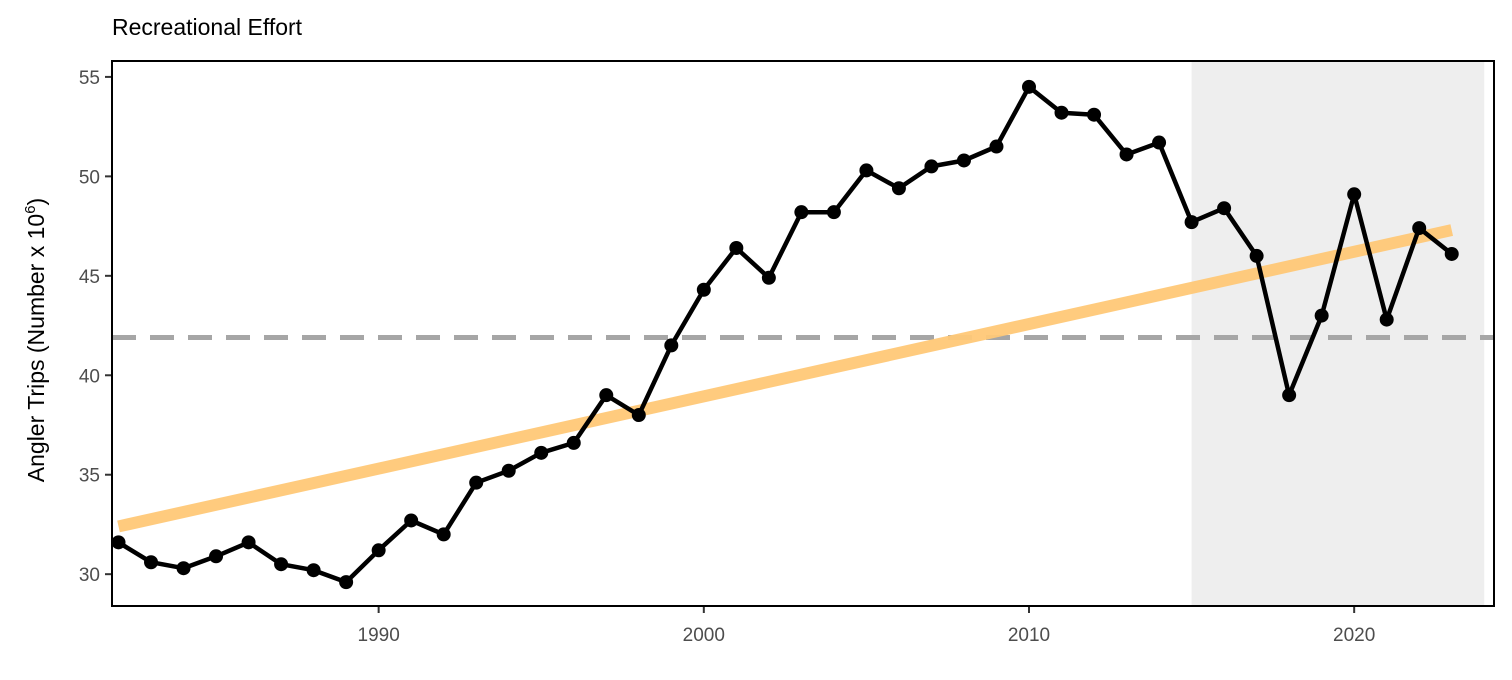  Describe the element at coordinates (89, 277) in the screenshot. I see `y-tick-label: 45` at that location.